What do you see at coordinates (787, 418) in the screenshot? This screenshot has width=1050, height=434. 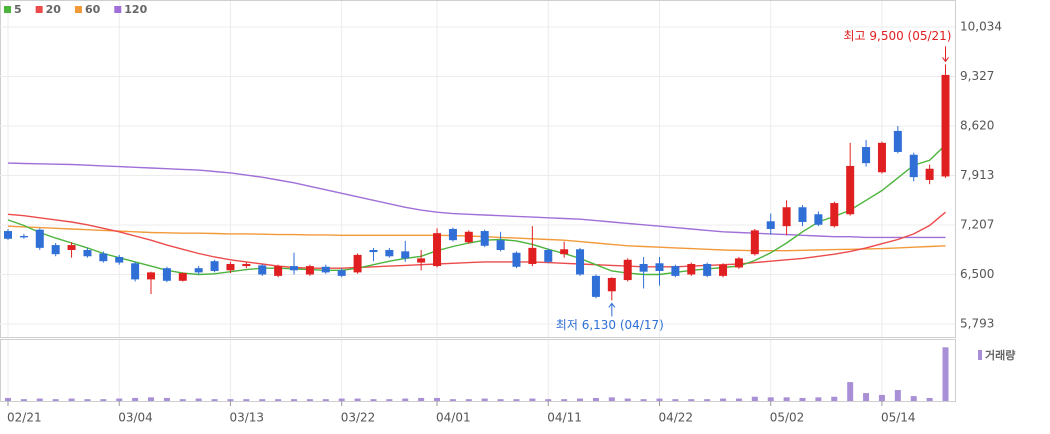 I see `x-tick-label: 05/02` at bounding box center [787, 418].